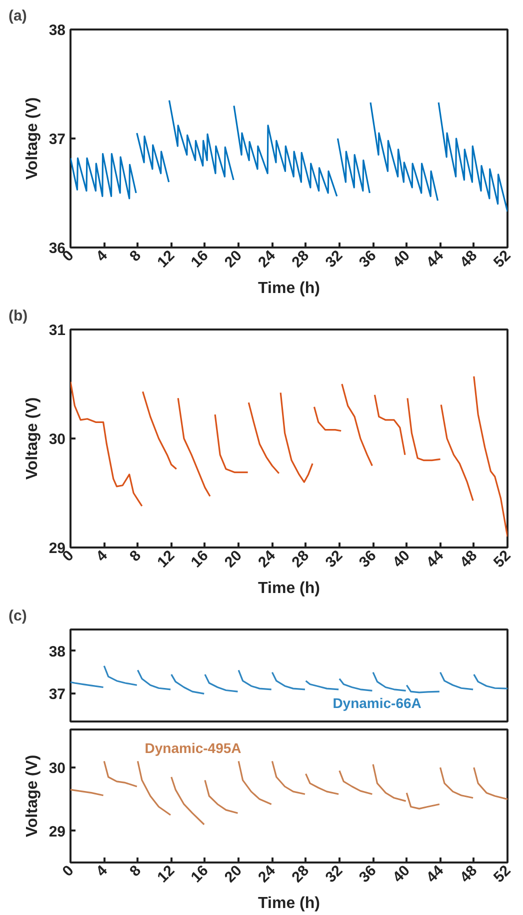  What do you see at coordinates (57, 330) in the screenshot?
I see `y-tick-label: 31` at bounding box center [57, 330].